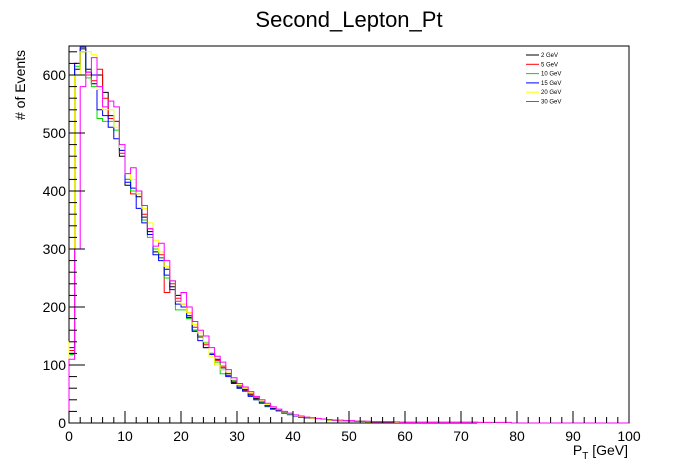 The image size is (698, 471). What do you see at coordinates (62, 423) in the screenshot?
I see `y-tick-label: 0` at bounding box center [62, 423].